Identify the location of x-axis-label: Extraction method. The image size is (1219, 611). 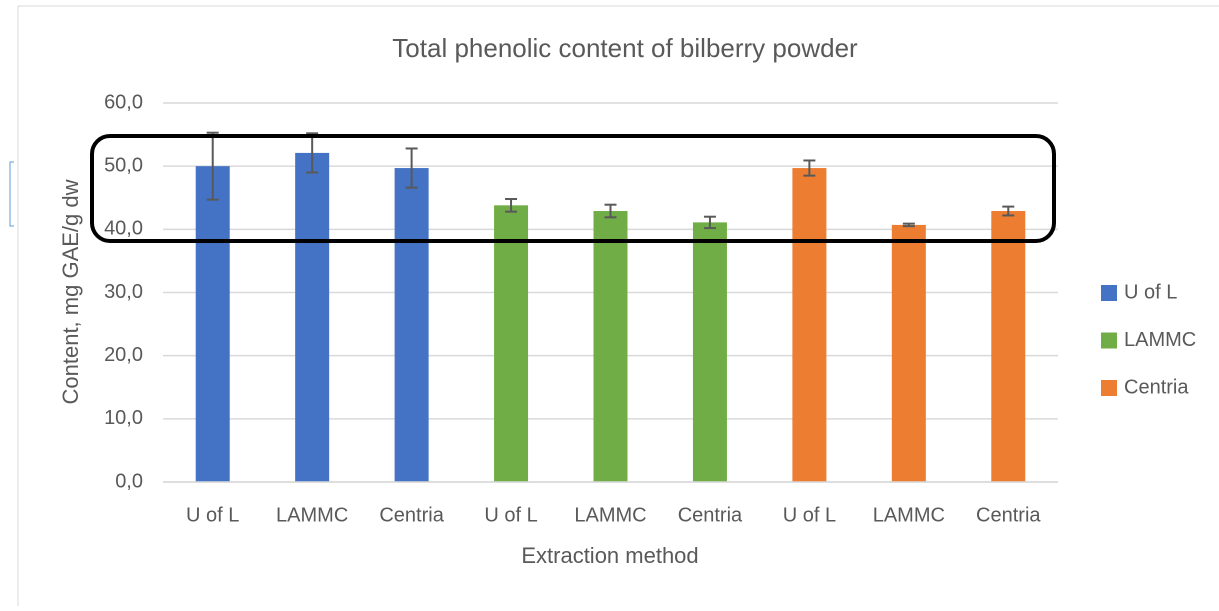
(609, 555).